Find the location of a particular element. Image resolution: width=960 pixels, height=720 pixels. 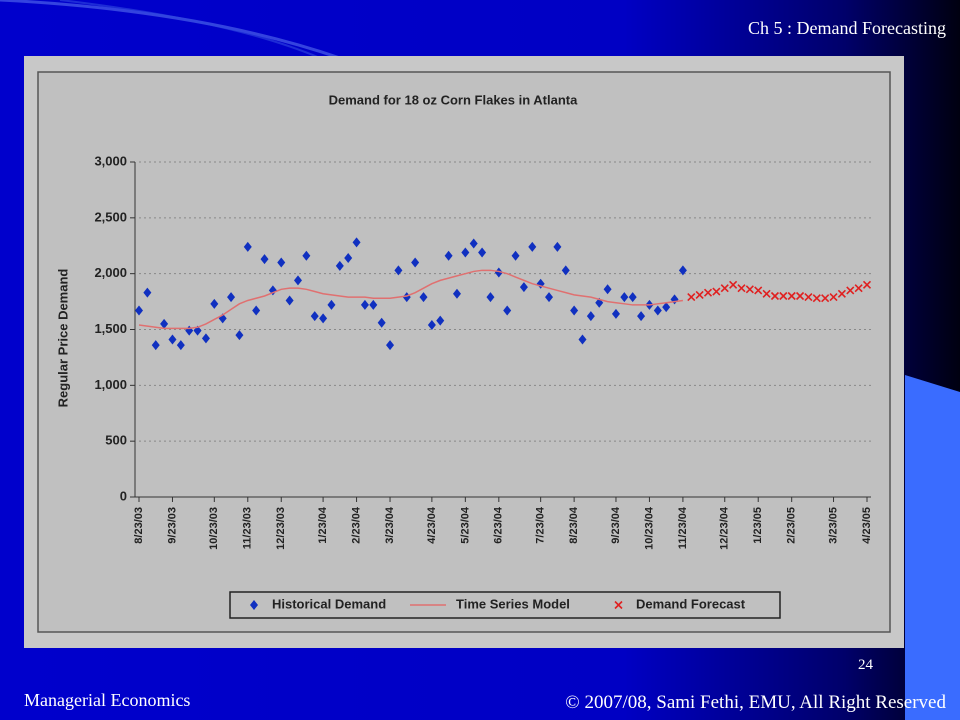

x-tick-label: 5/23/04 is located at coordinates (465, 525).